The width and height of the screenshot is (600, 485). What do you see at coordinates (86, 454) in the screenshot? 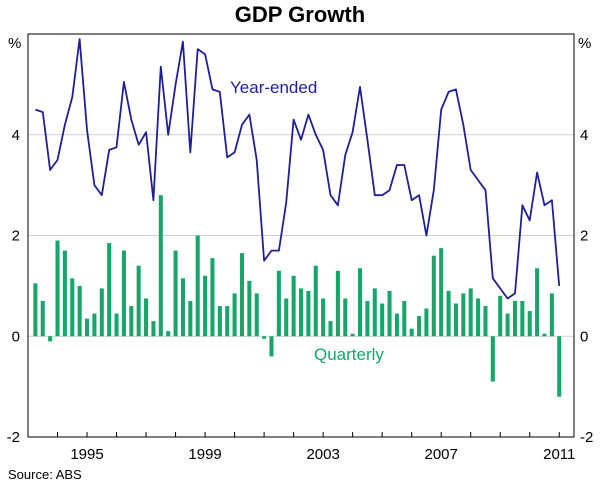
I see `x-tick-label: 1995` at bounding box center [86, 454].